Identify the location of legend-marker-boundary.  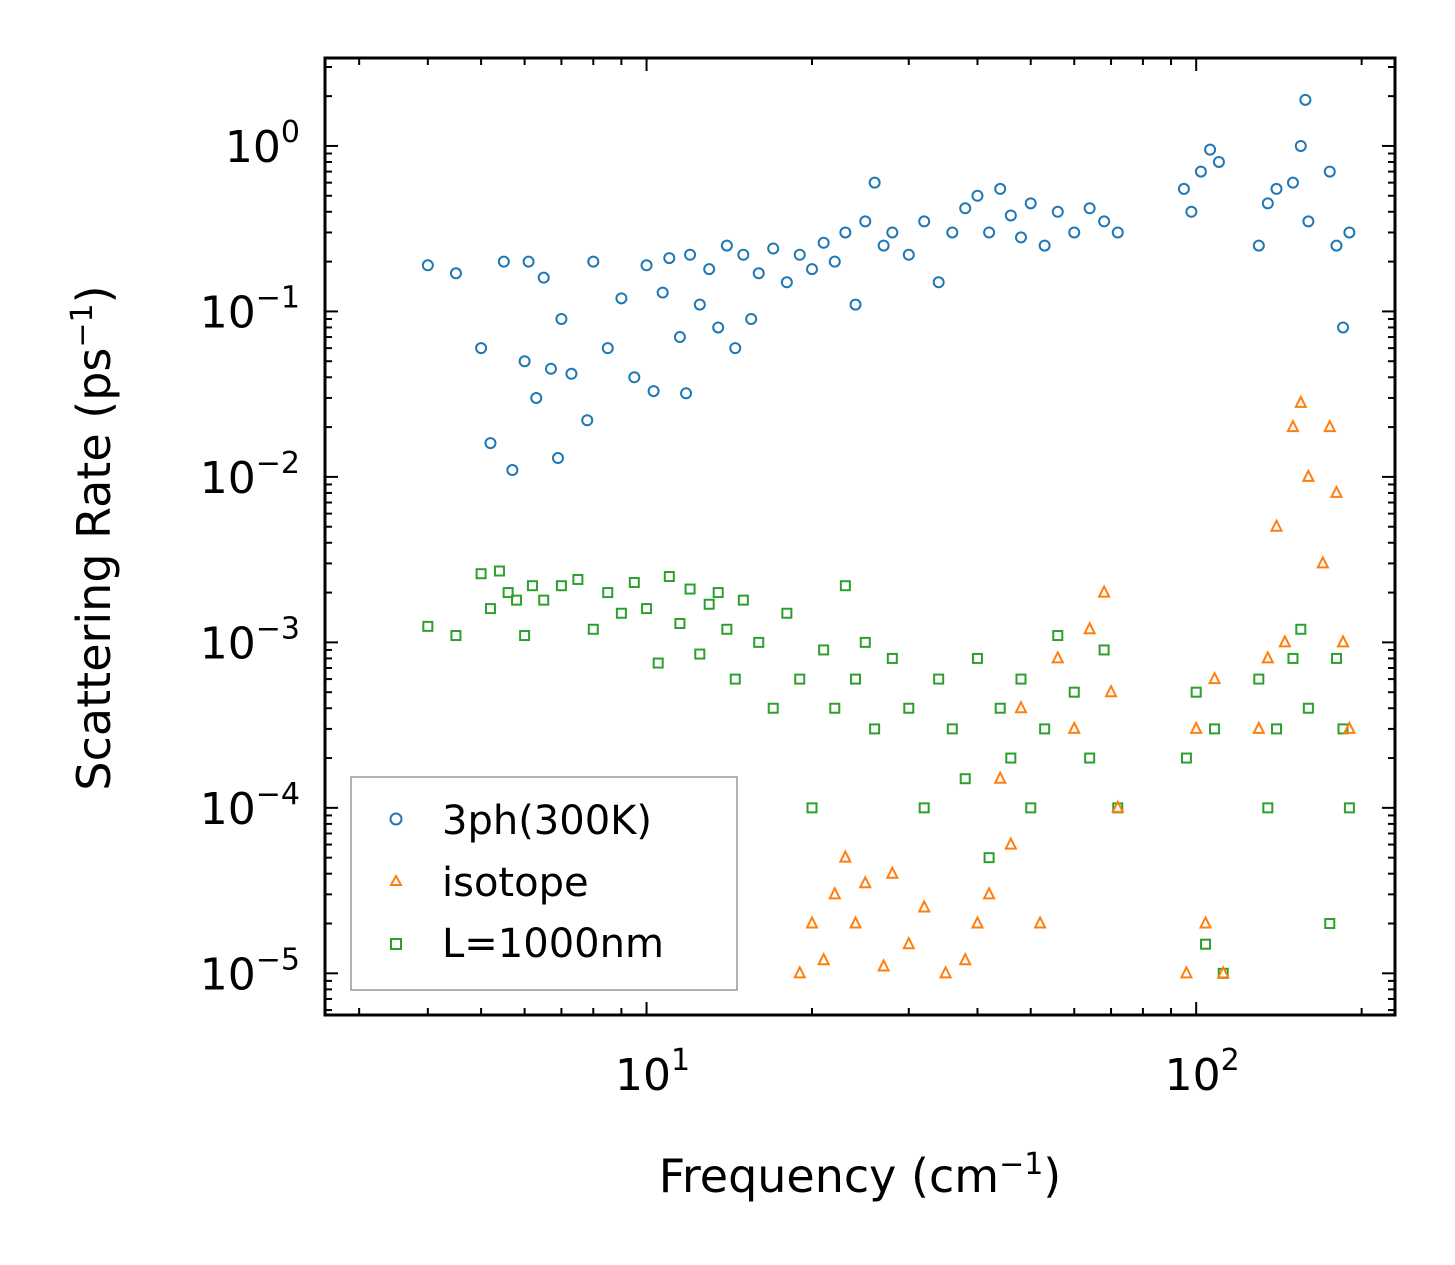
(396, 944).